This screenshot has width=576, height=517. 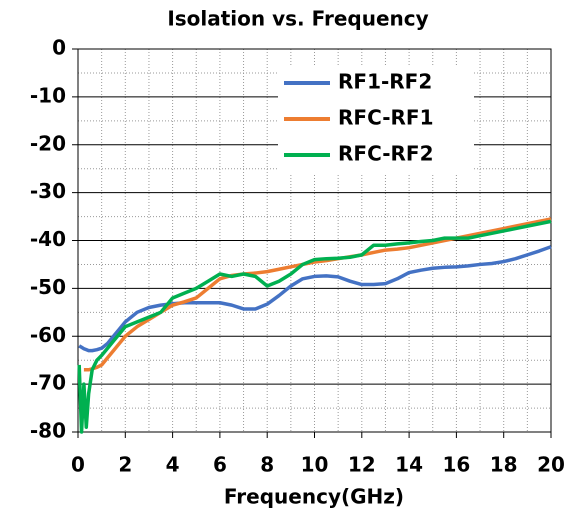 What do you see at coordinates (385, 82) in the screenshot?
I see `legend-label: RF1-RF2` at bounding box center [385, 82].